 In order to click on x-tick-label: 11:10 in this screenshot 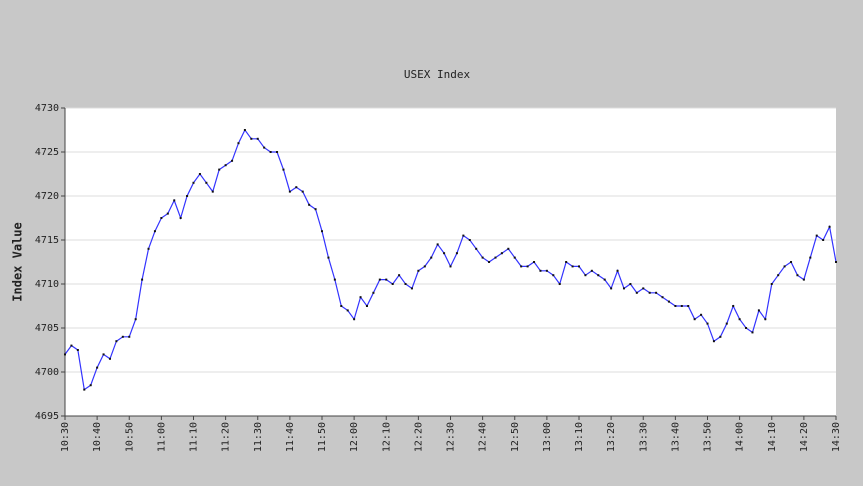, I will do `click(194, 437)`.